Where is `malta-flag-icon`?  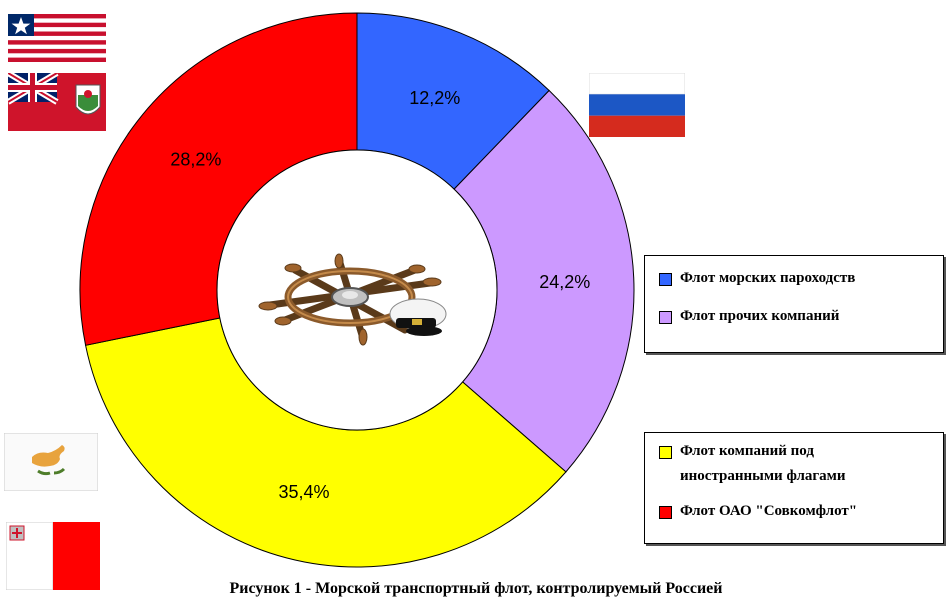
malta-flag-icon is located at coordinates (53, 556).